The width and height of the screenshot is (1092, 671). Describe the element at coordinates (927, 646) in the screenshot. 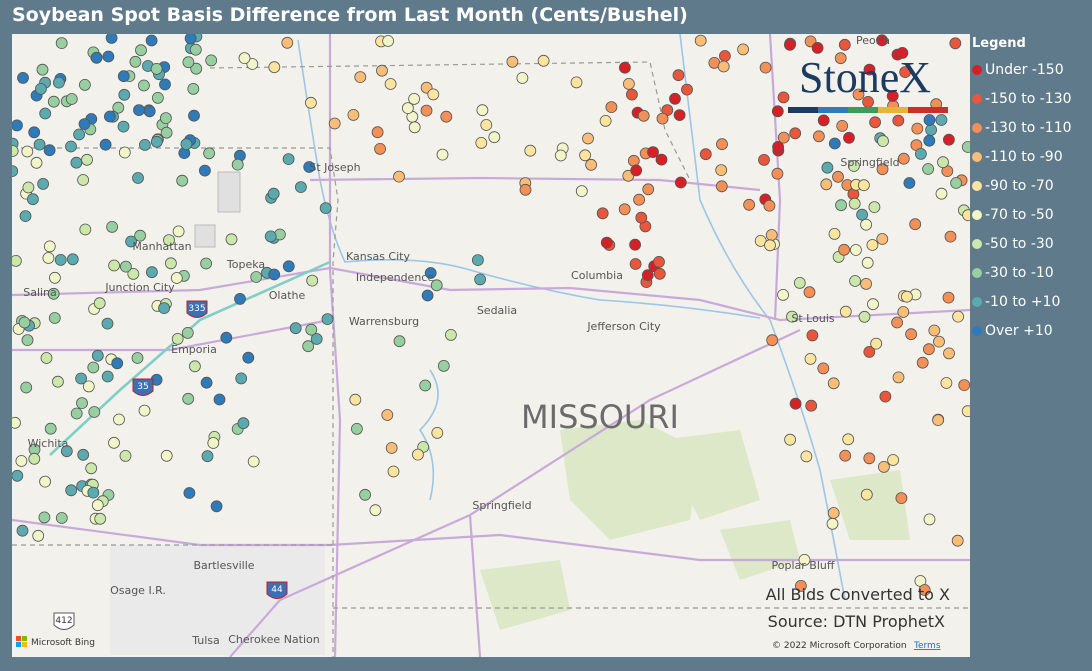

I see `terms-link: Terms` at that location.